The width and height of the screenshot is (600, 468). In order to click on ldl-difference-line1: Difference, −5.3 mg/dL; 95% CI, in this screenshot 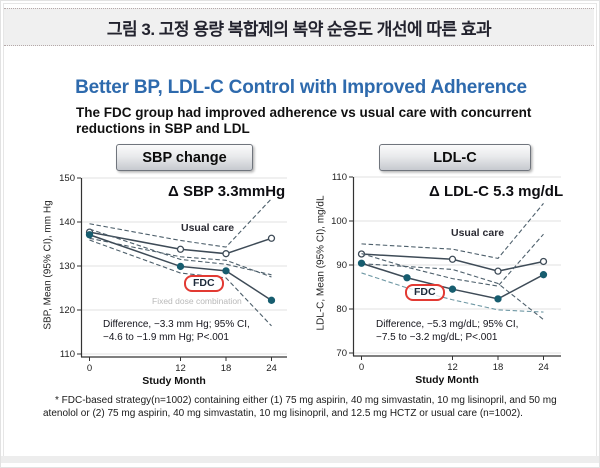, I will do `click(447, 324)`.